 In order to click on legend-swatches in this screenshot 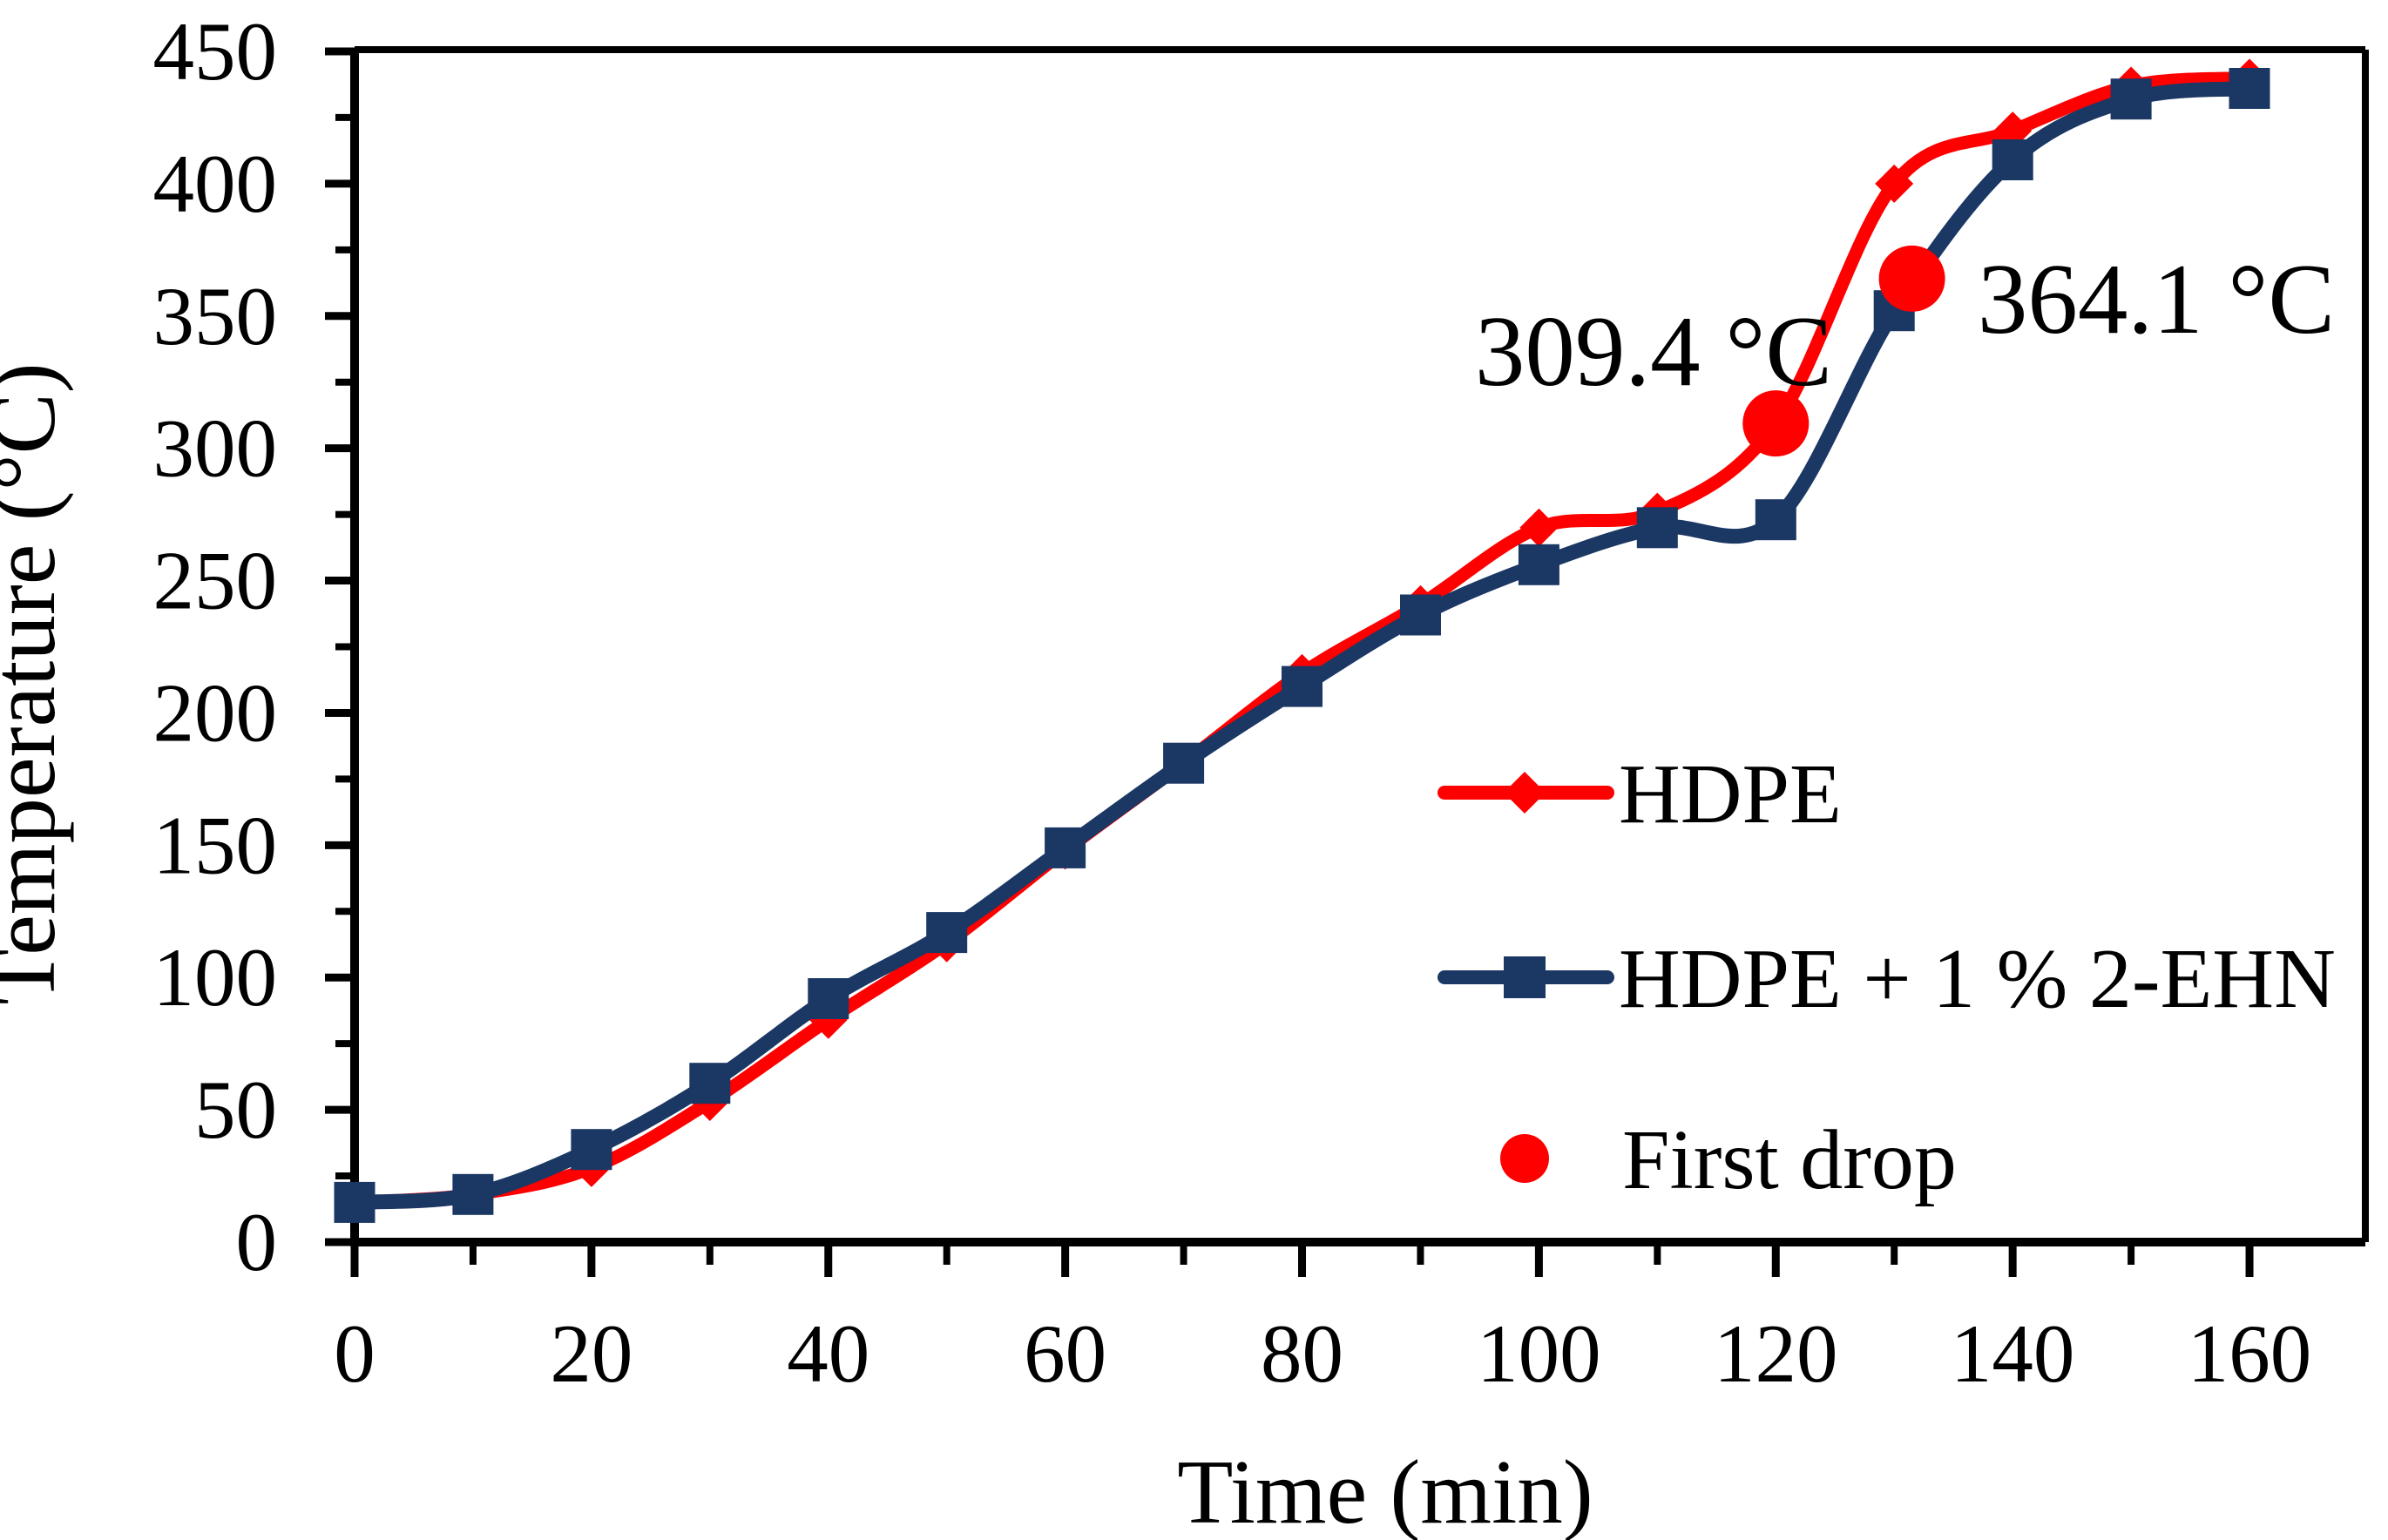, I will do `click(1526, 977)`.